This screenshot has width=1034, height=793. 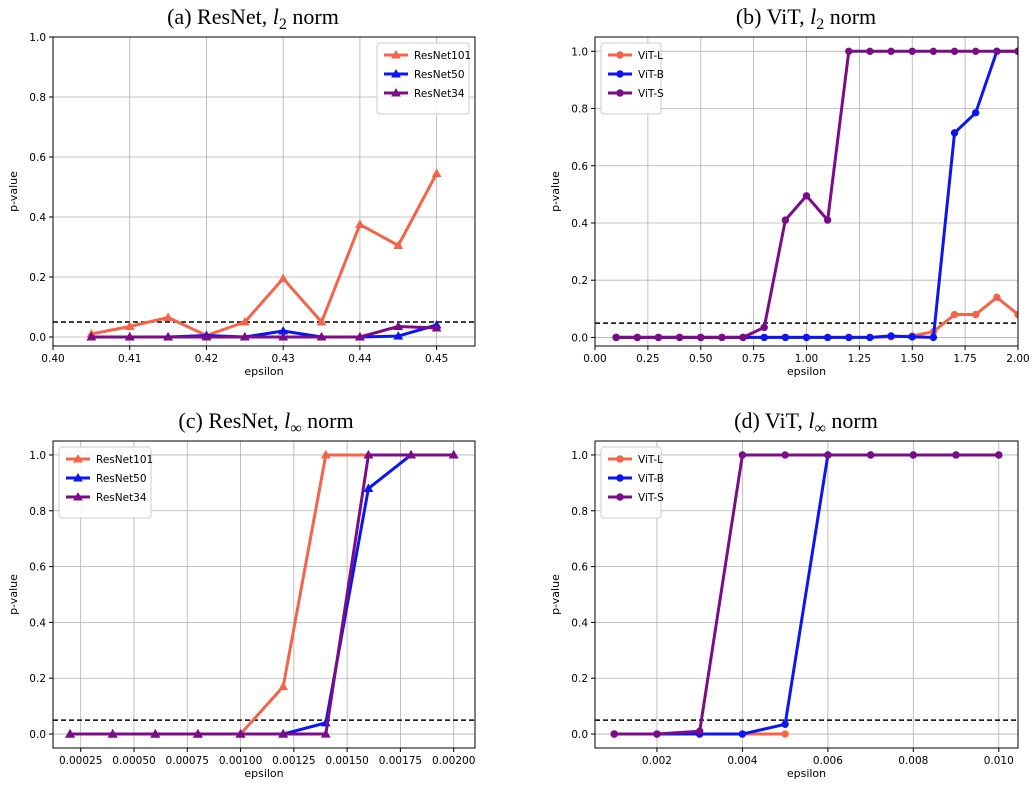 What do you see at coordinates (579, 224) in the screenshot?
I see `panel-b-ytick-label-2: 0.4` at bounding box center [579, 224].